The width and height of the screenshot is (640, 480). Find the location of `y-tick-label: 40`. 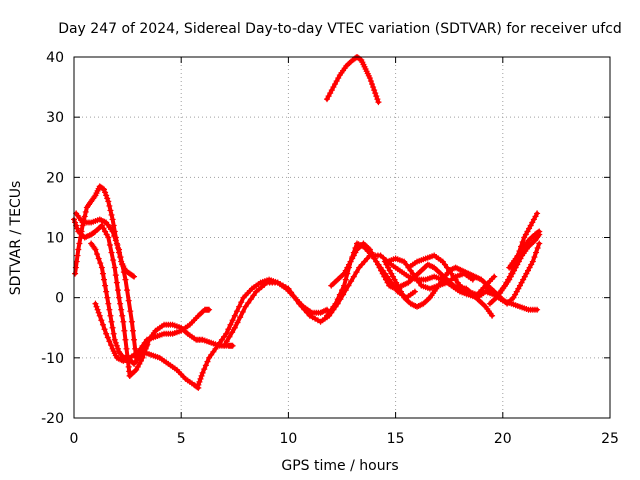

y-tick-label: 40 is located at coordinates (55, 58).